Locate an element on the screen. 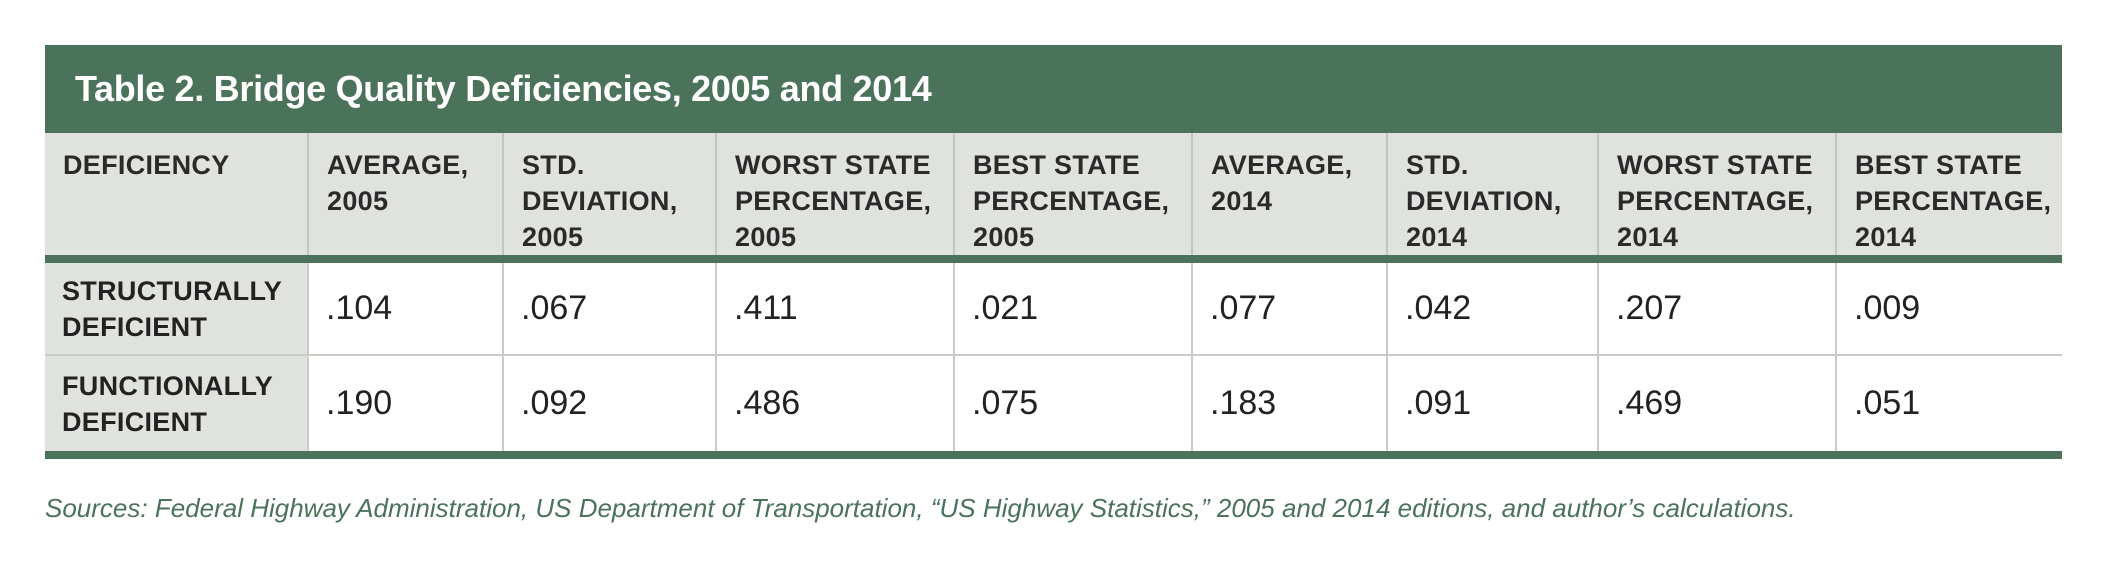 Image resolution: width=2102 pixels, height=584 pixels. row-header-functionally-deficient: FUNCTIONALLY DEFICIENT is located at coordinates (177, 407).